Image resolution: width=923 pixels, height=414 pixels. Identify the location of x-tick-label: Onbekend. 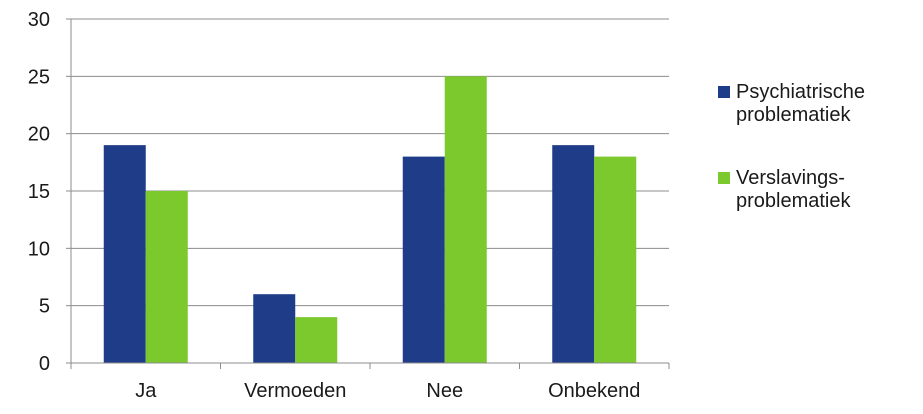
(594, 391).